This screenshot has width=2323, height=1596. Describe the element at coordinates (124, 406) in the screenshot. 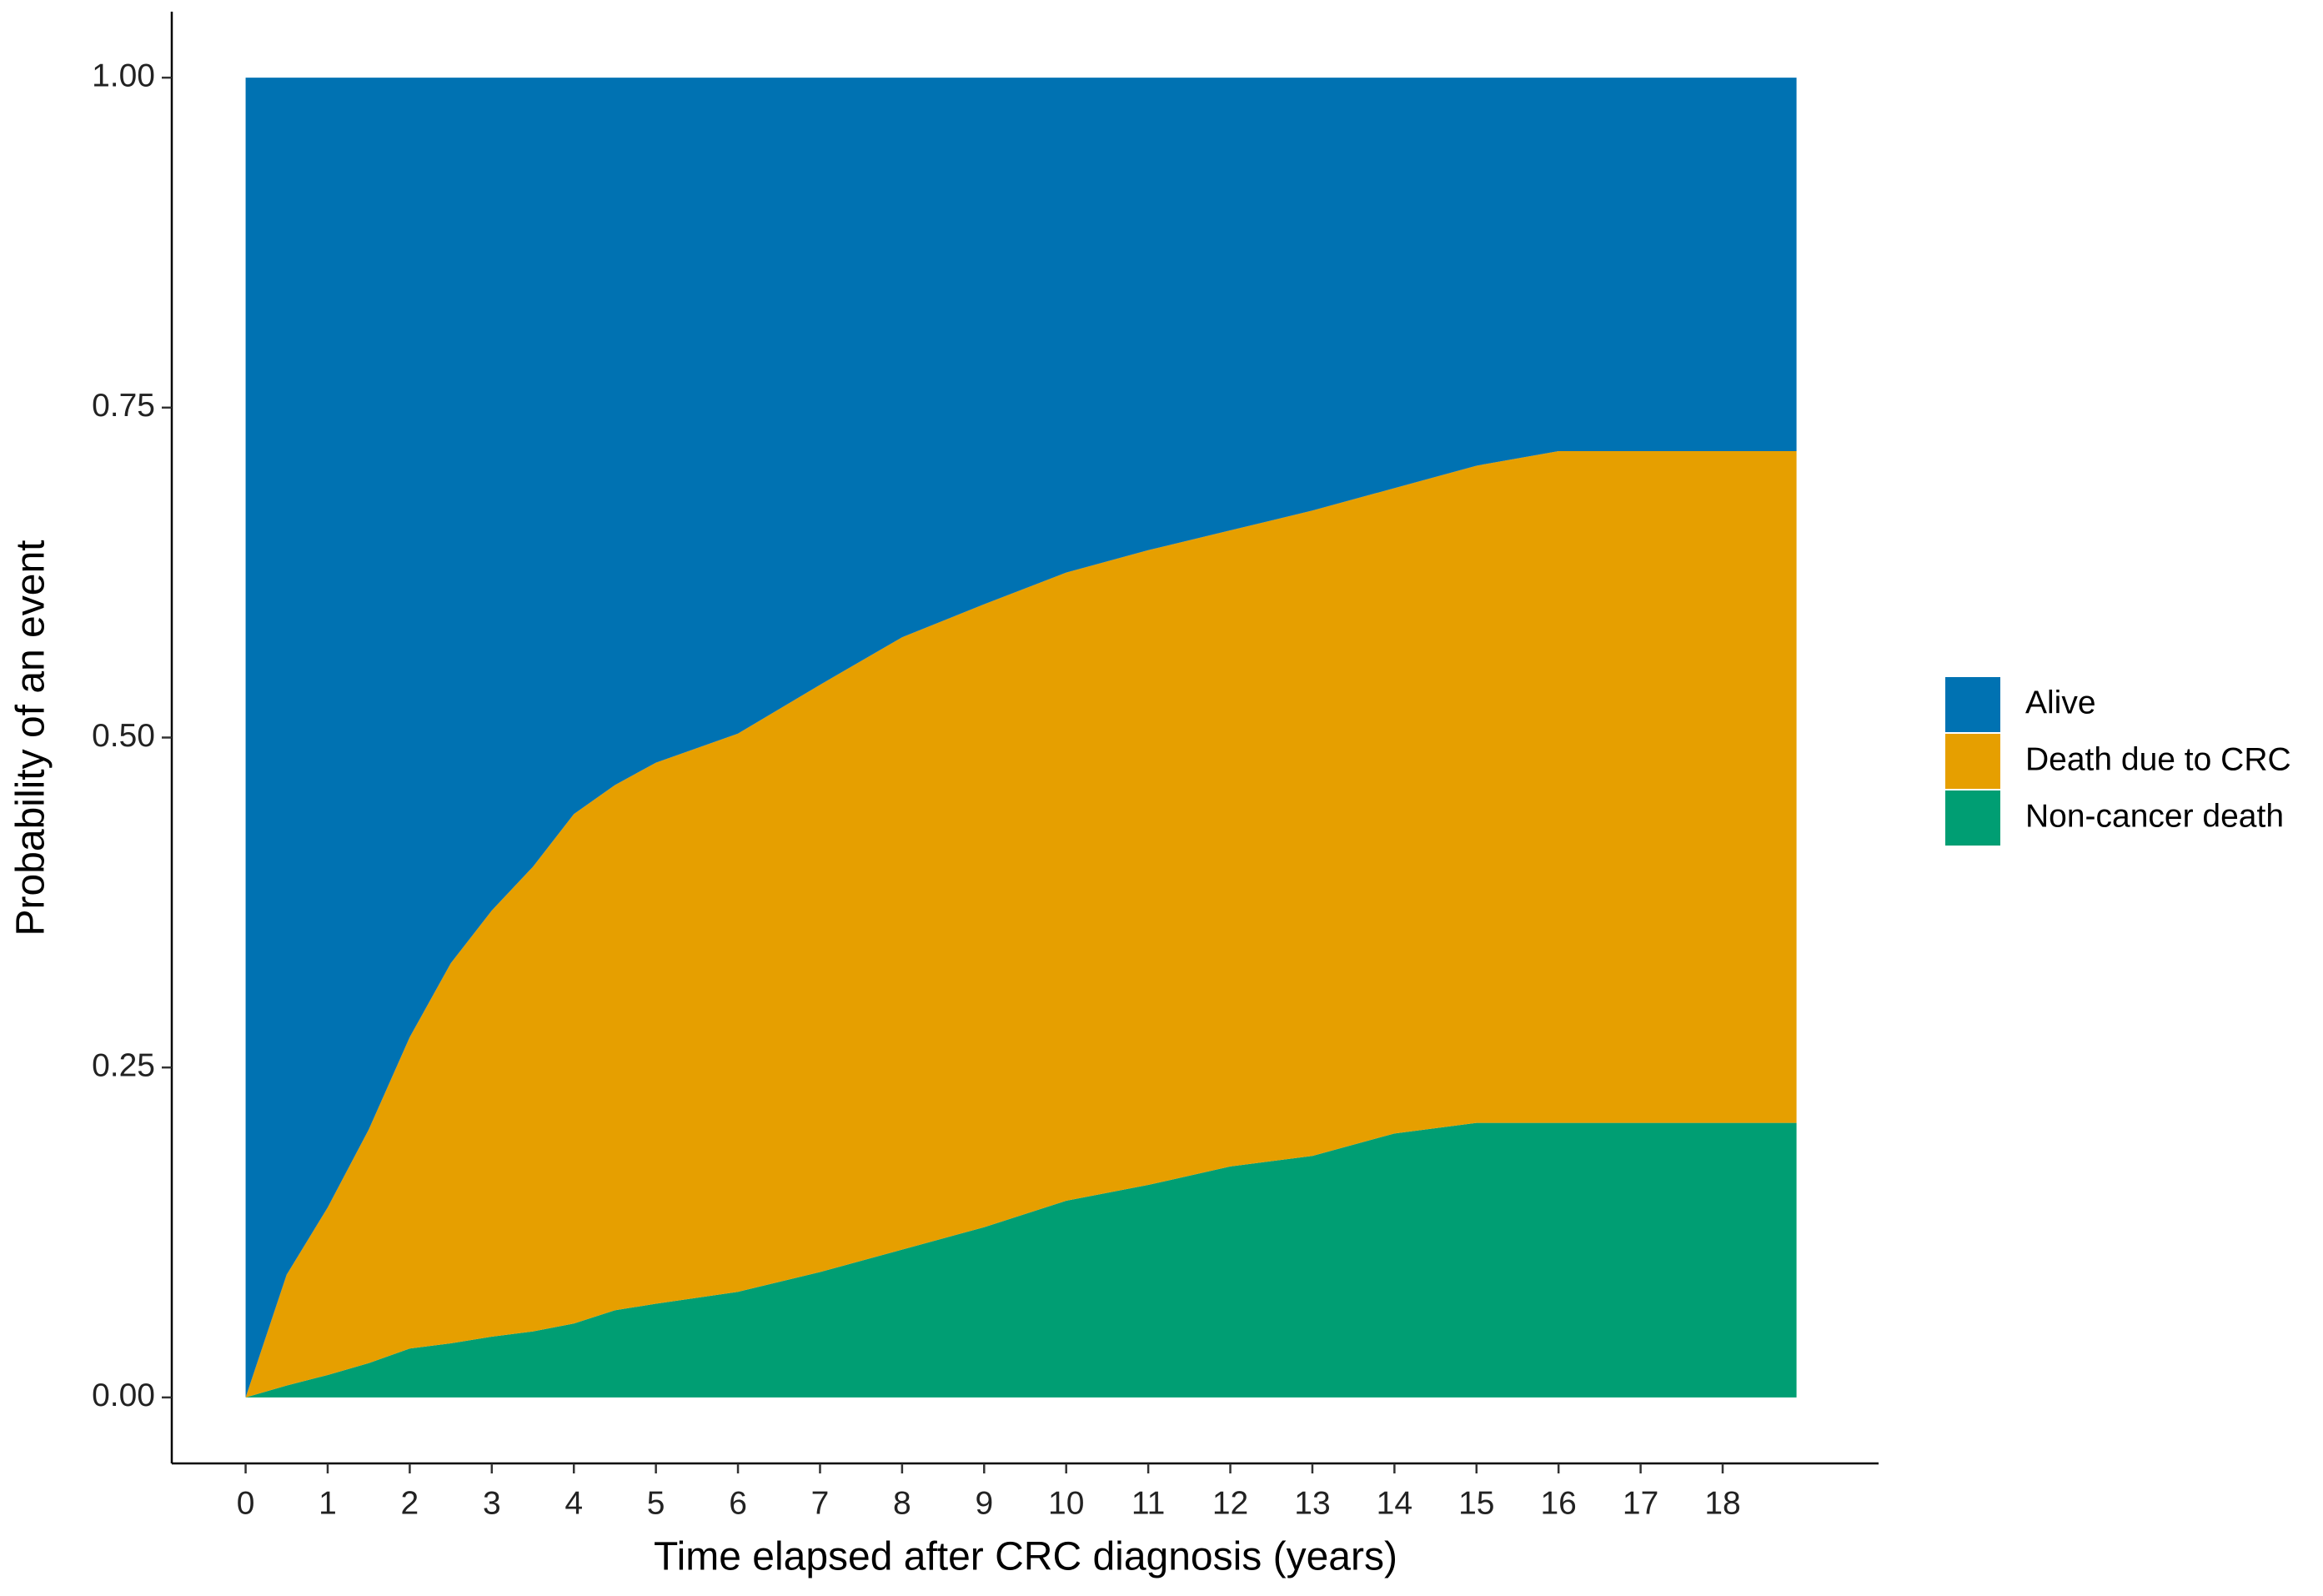

I see `y-tick-label: 0.75` at that location.